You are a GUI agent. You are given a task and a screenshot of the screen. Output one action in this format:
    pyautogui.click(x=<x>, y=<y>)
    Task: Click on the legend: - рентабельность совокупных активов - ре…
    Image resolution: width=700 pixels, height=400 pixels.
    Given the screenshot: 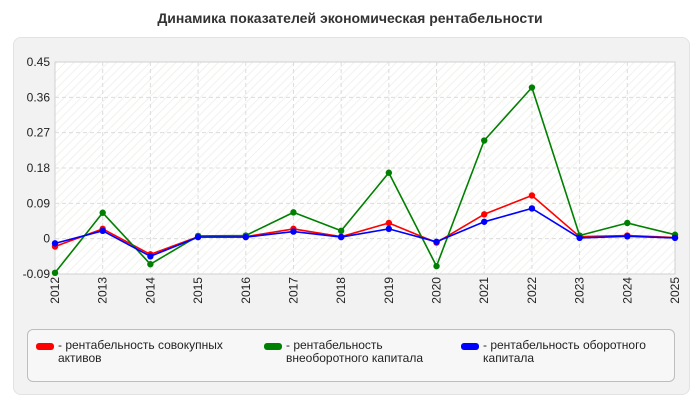 What is the action you would take?
    pyautogui.click(x=351, y=355)
    